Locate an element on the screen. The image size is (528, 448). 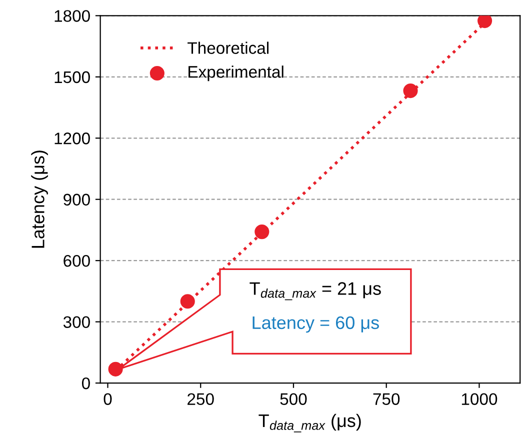
x-tick-label: 250 is located at coordinates (201, 399).